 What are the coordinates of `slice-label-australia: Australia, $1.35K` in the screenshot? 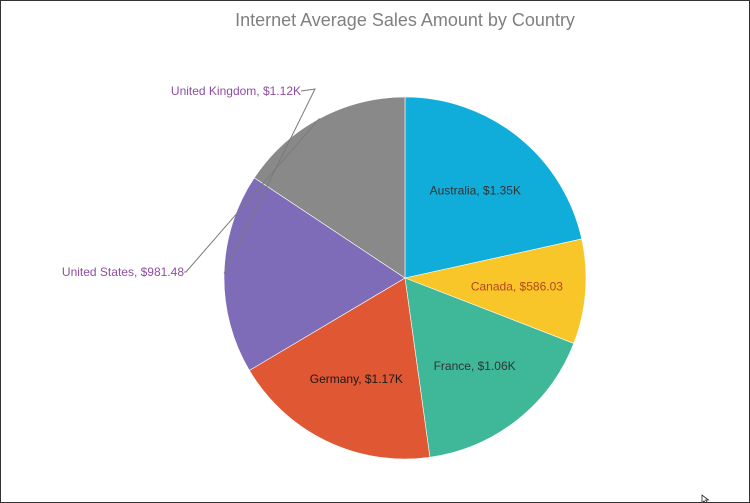 It's located at (475, 191).